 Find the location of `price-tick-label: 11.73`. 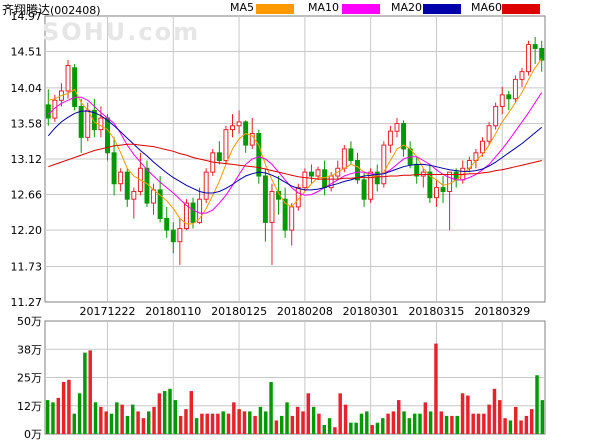

price-tick-label: 11.73 is located at coordinates (27, 266).